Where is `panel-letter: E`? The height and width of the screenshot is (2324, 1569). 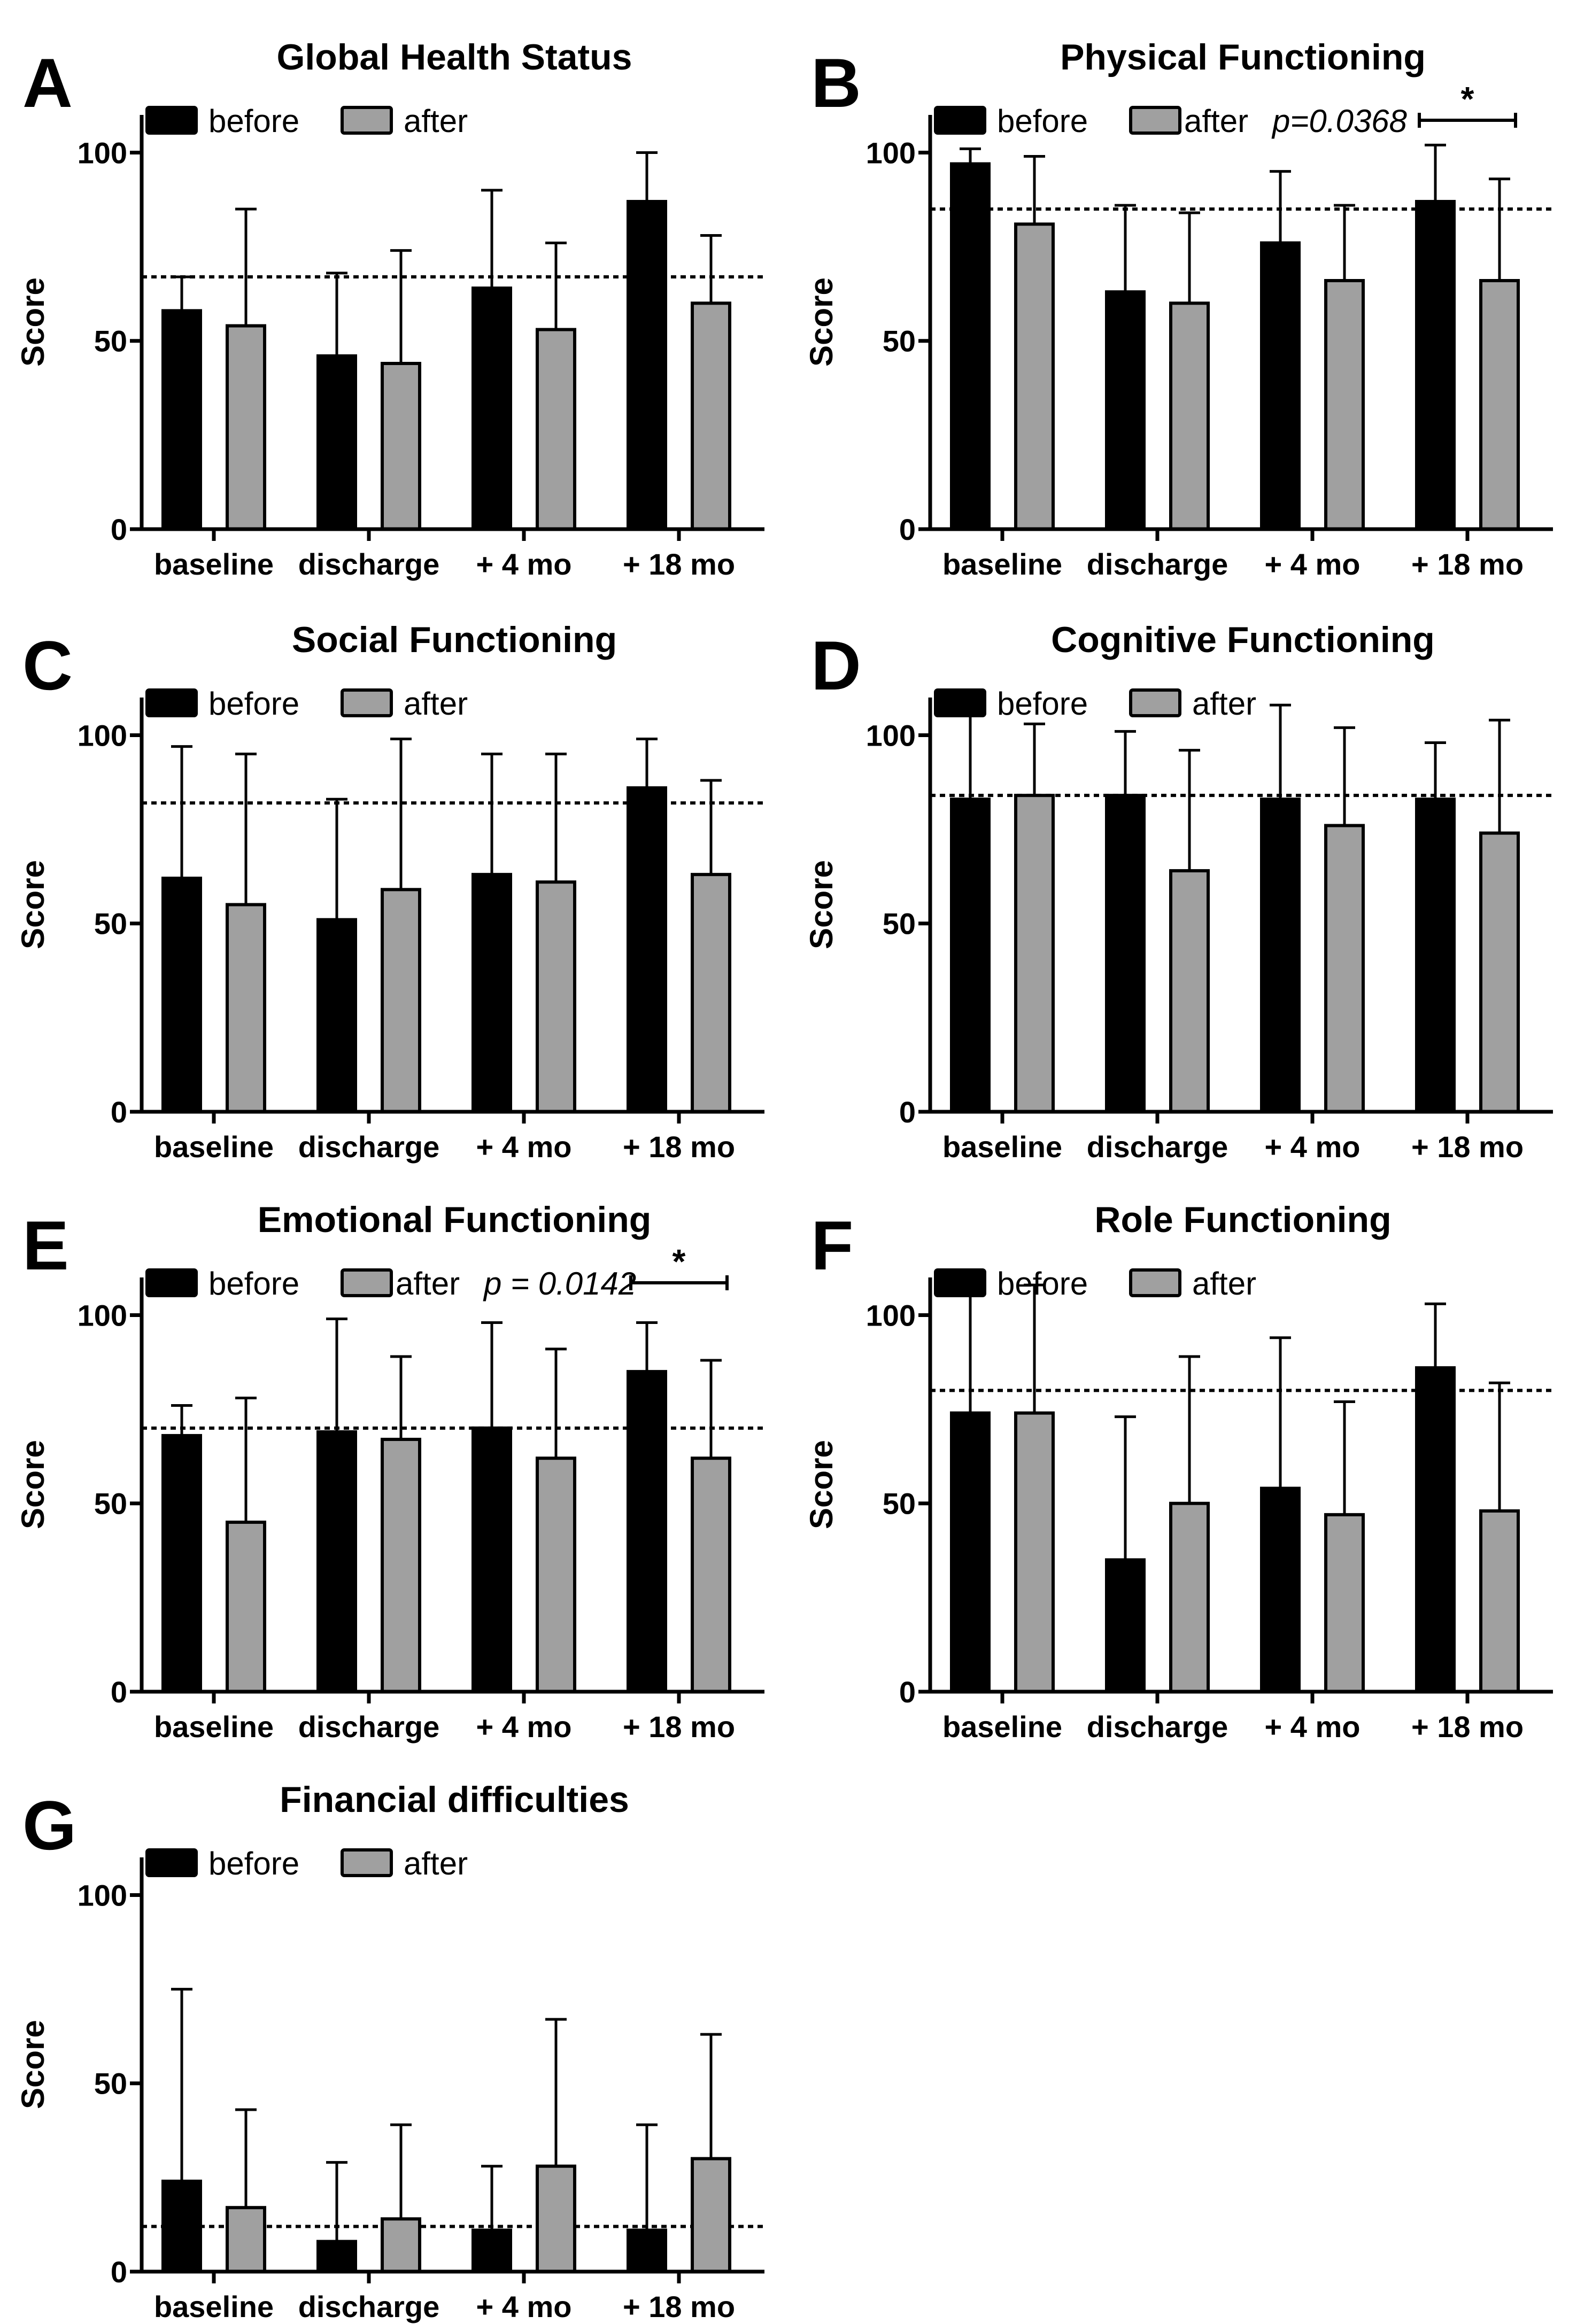
panel-letter: E is located at coordinates (45, 1245).